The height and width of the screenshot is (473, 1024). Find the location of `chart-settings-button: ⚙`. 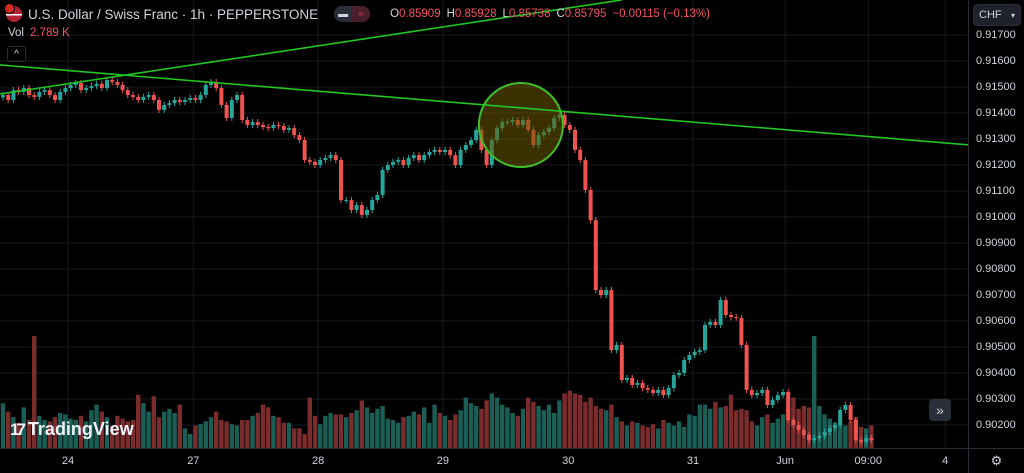

chart-settings-button: ⚙ is located at coordinates (996, 460).